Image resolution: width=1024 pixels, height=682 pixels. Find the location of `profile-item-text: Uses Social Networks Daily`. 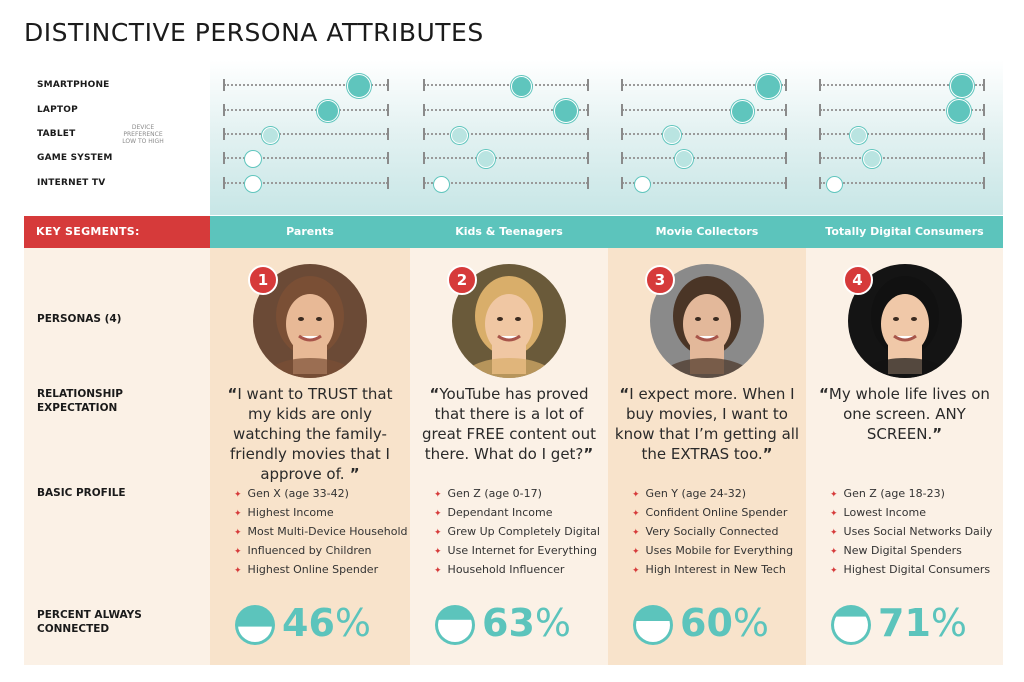

profile-item-text: Uses Social Networks Daily is located at coordinates (918, 531).